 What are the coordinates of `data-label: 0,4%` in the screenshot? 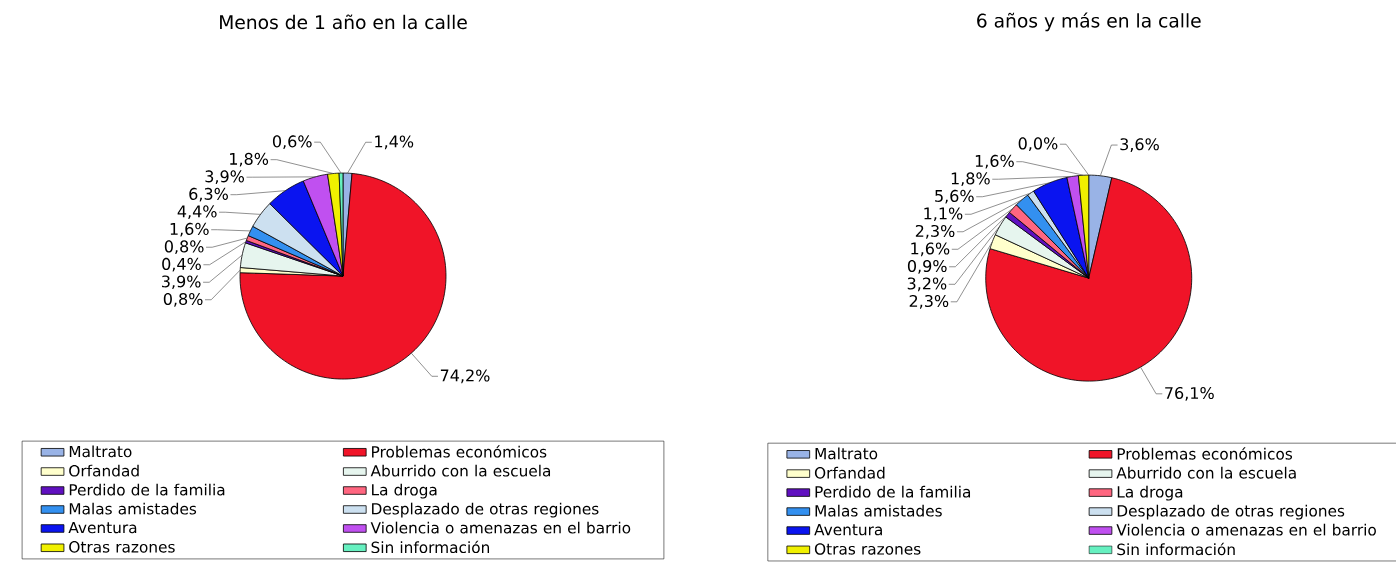 It's located at (181, 264).